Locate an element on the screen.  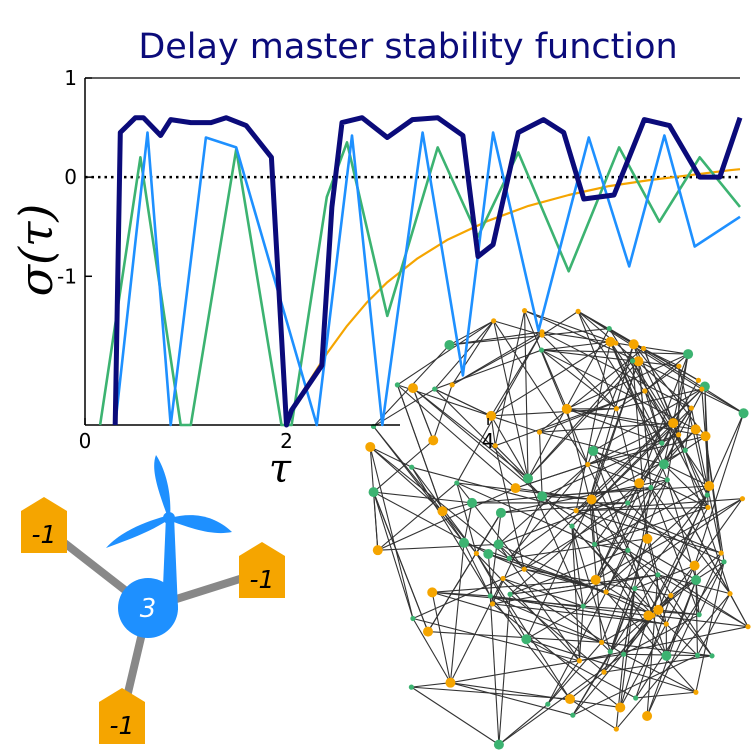
neighbor-value-label: -1 is located at coordinates (262, 579).